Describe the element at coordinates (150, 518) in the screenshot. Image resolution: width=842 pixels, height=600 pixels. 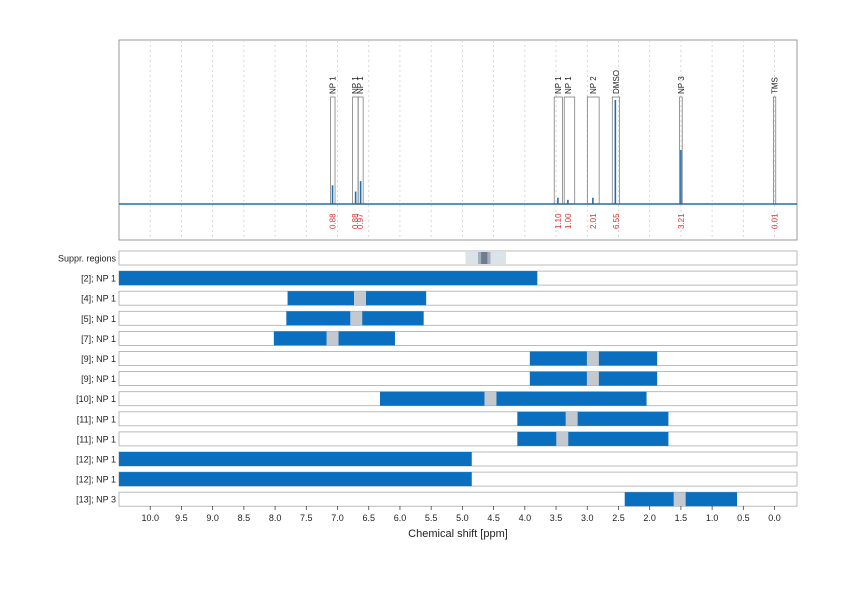
I see `x-tick-label: 10.0` at that location.